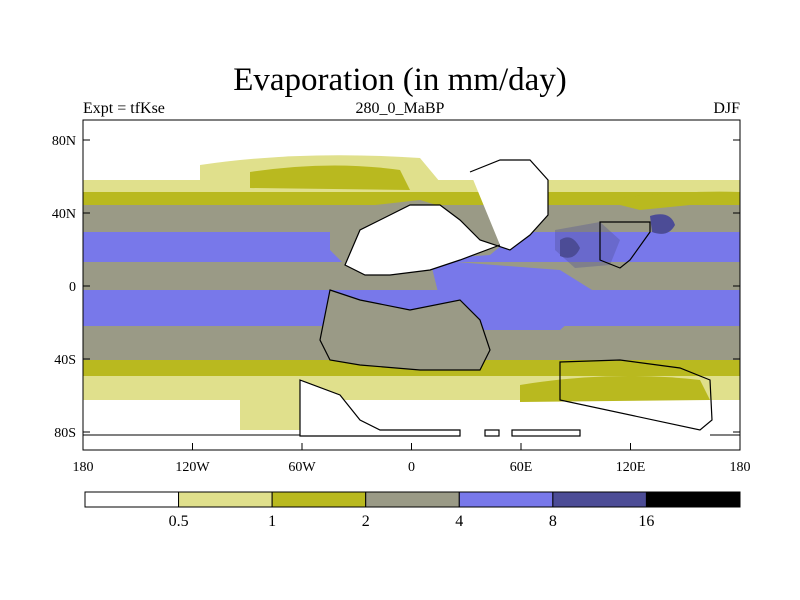 This screenshot has width=800, height=600. I want to click on lat-label: 0, so click(72, 287).